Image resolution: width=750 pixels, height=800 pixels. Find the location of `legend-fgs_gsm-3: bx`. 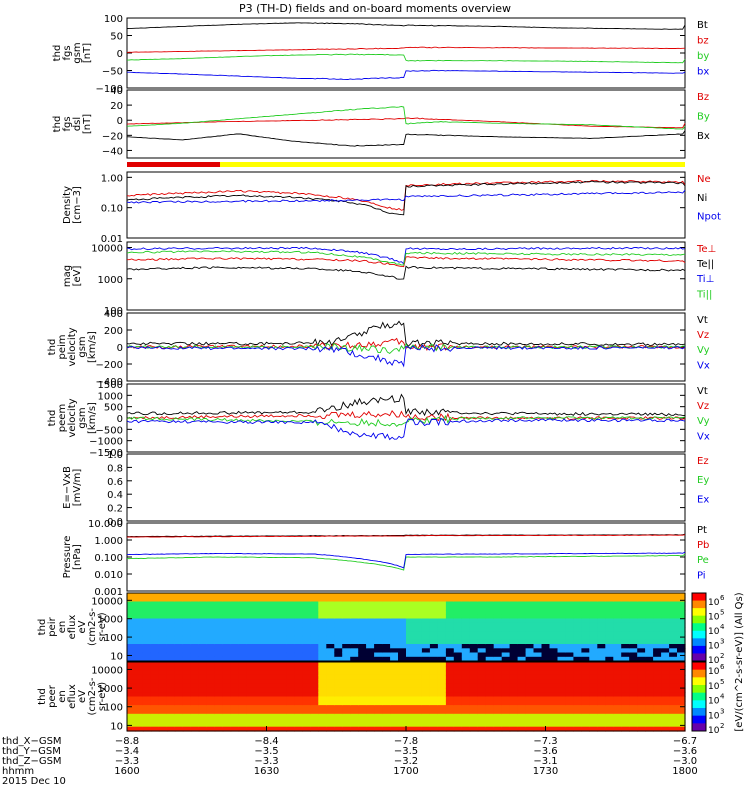

legend-fgs_gsm-3: bx is located at coordinates (703, 72).